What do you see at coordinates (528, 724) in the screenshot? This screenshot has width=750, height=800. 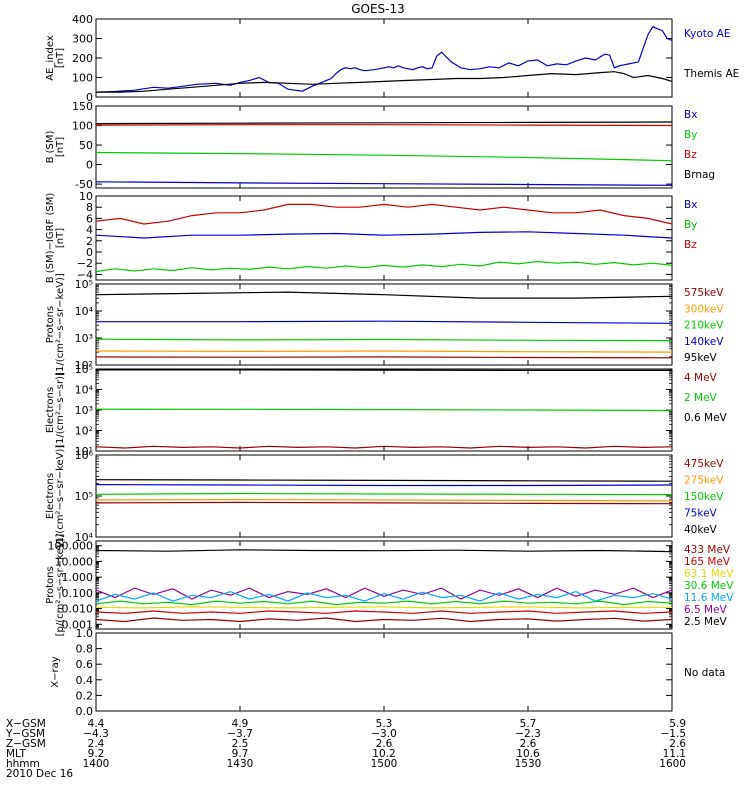 I see `x-row-value: 5.7` at bounding box center [528, 724].